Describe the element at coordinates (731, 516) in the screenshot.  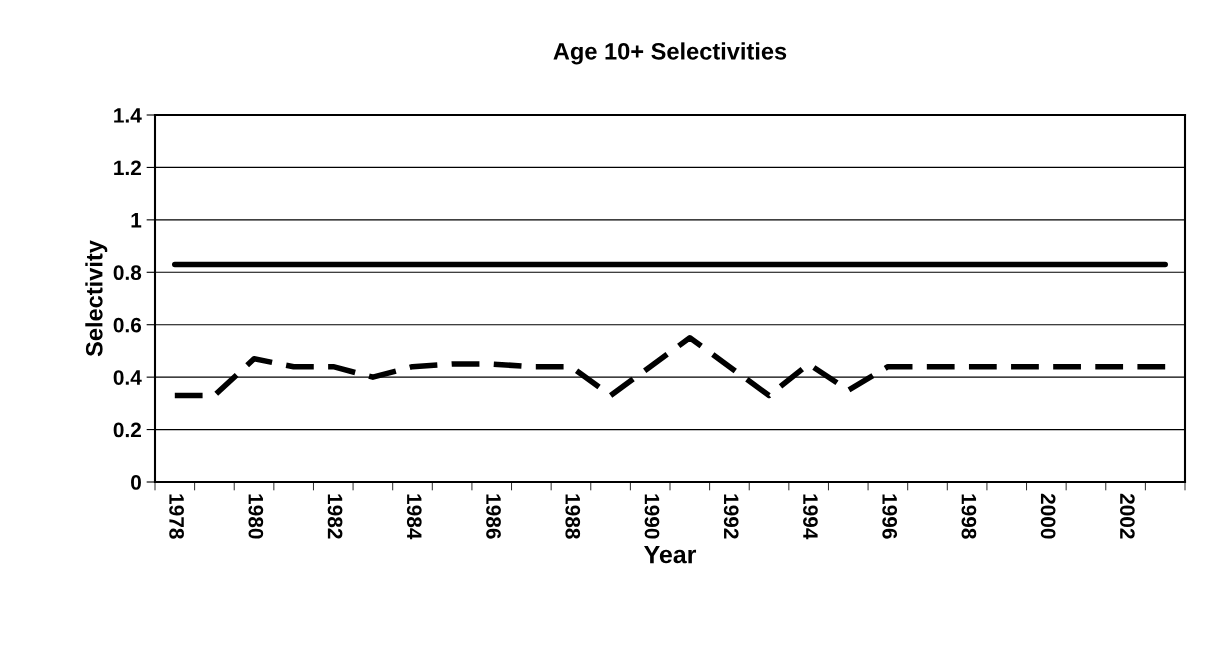
I see `x-tick-label: 1992` at that location.